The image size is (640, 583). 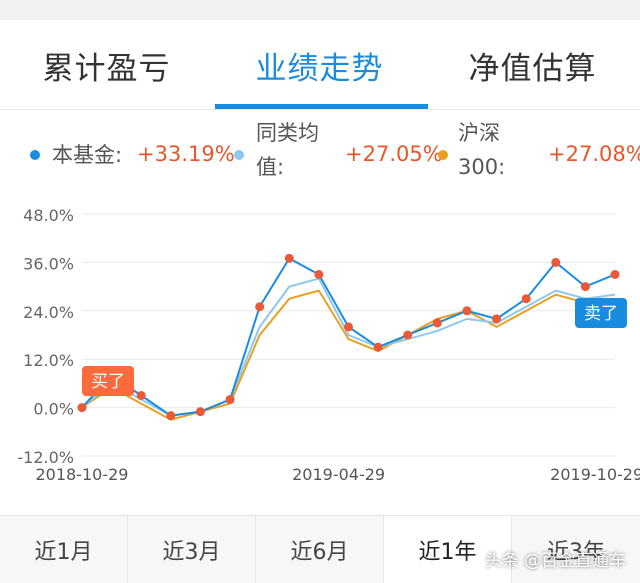 What do you see at coordinates (82, 474) in the screenshot?
I see `x-tick-label: 2018-10-29` at bounding box center [82, 474].